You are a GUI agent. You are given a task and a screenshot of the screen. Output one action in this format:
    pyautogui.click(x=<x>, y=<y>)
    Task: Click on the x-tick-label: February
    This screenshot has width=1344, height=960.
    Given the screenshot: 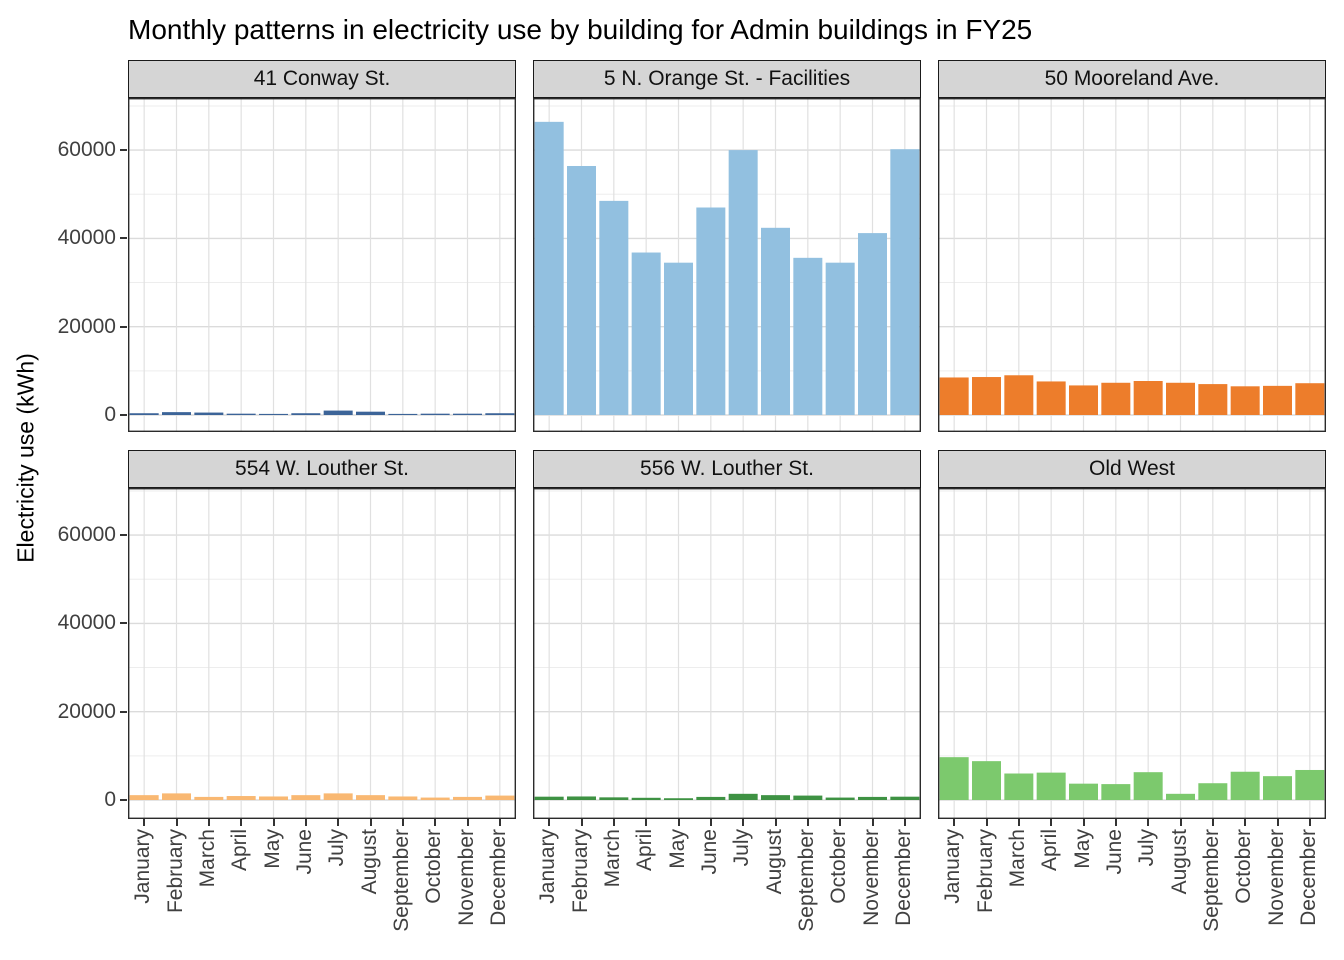 What is the action you would take?
    pyautogui.click(x=985, y=871)
    